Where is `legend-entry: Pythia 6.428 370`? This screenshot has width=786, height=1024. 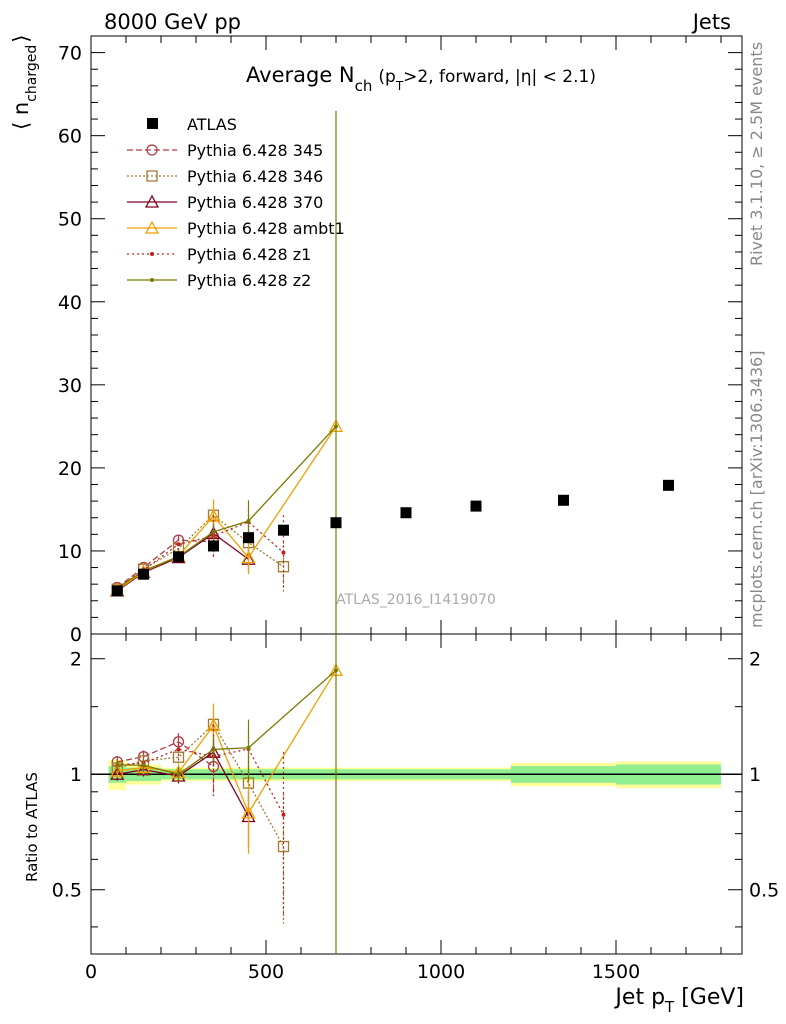
legend-entry: Pythia 6.428 370 is located at coordinates (225, 202).